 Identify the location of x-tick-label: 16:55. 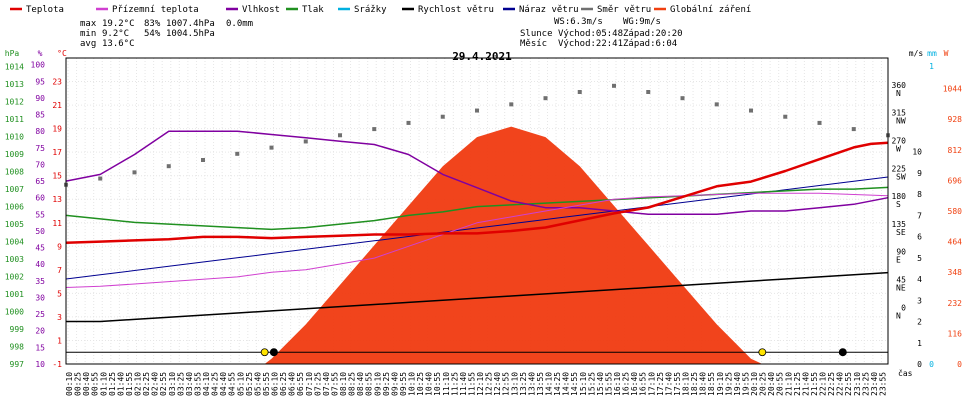
(643, 384).